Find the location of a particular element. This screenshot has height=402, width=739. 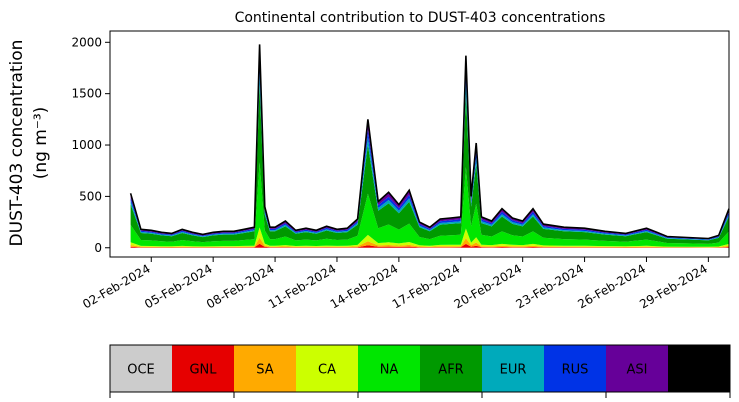

legend-swatch-eur is located at coordinates (513, 368).